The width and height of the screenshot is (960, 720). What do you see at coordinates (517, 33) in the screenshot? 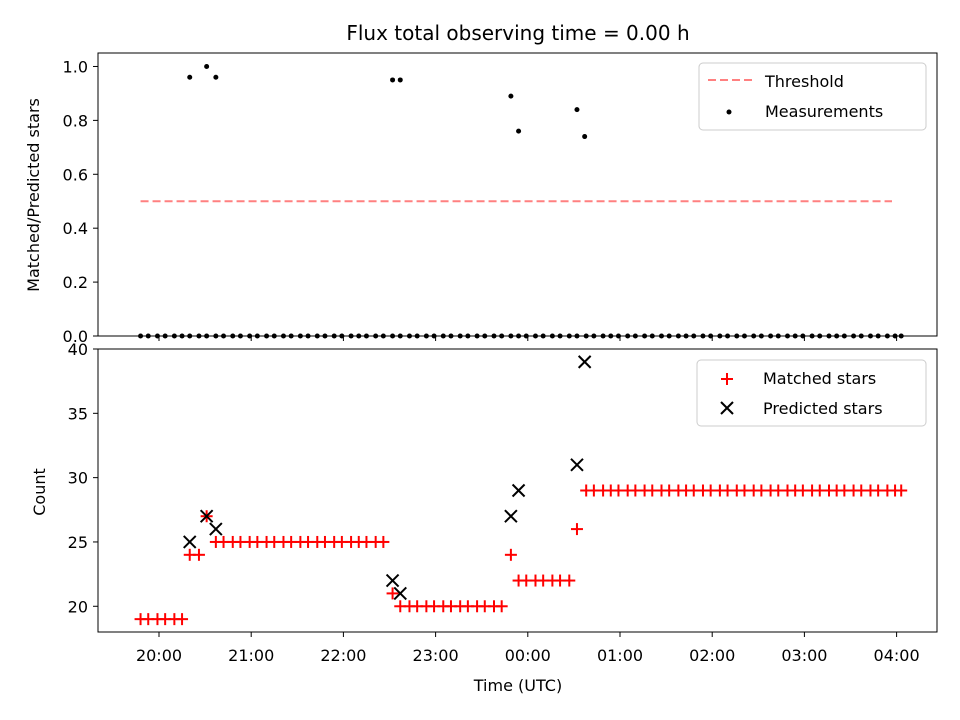
I see `chart-title: Flux total observing time = 0.00 h` at bounding box center [517, 33].